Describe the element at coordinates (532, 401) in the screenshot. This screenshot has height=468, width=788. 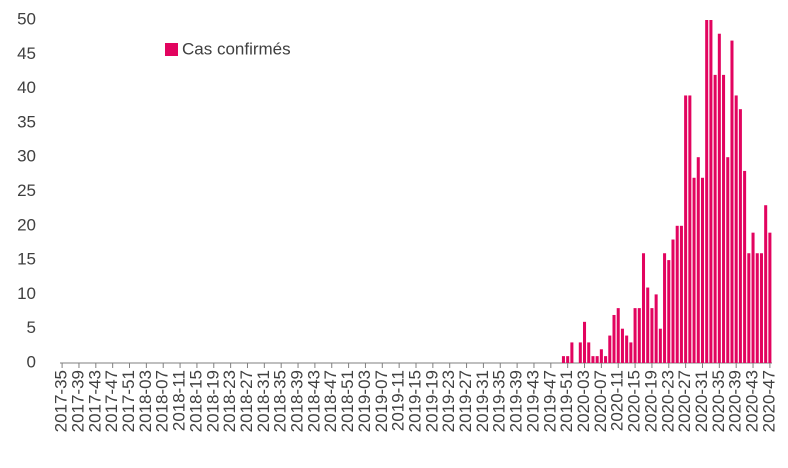
I see `x-tick-label: 2019-43` at that location.